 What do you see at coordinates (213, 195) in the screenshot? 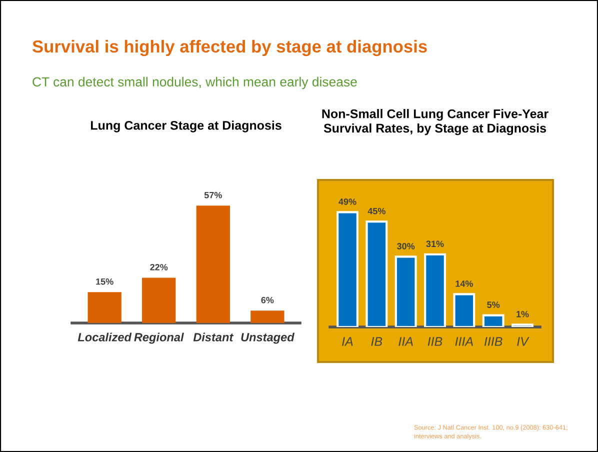
I see `data-label: 57%` at bounding box center [213, 195].